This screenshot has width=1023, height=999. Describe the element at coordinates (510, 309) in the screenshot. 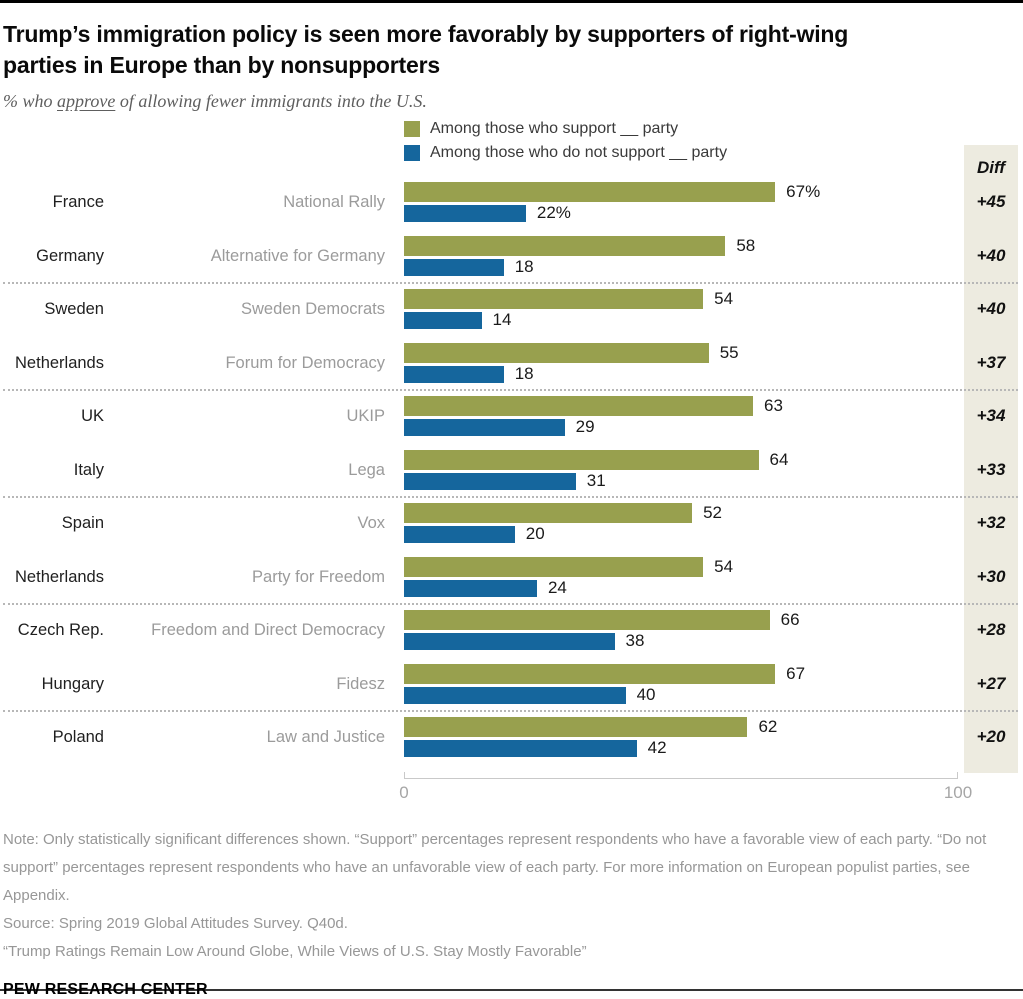

I see `chart-row: Sweden Sweden Democrats 54 14 +40` at that location.